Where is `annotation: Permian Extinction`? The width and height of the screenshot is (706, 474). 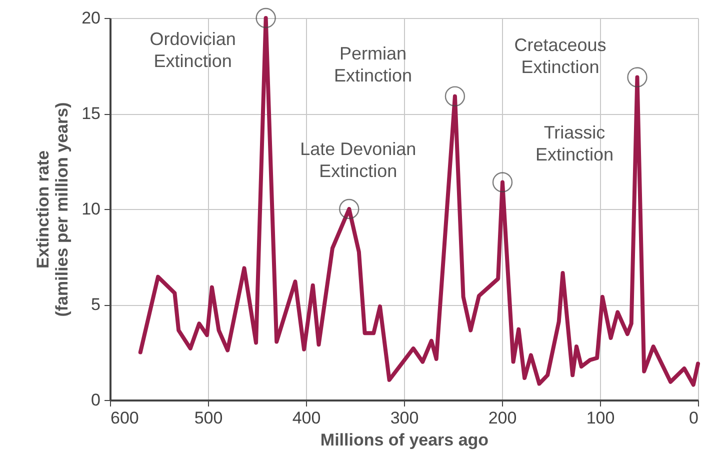
annotation: Permian Extinction is located at coordinates (373, 64).